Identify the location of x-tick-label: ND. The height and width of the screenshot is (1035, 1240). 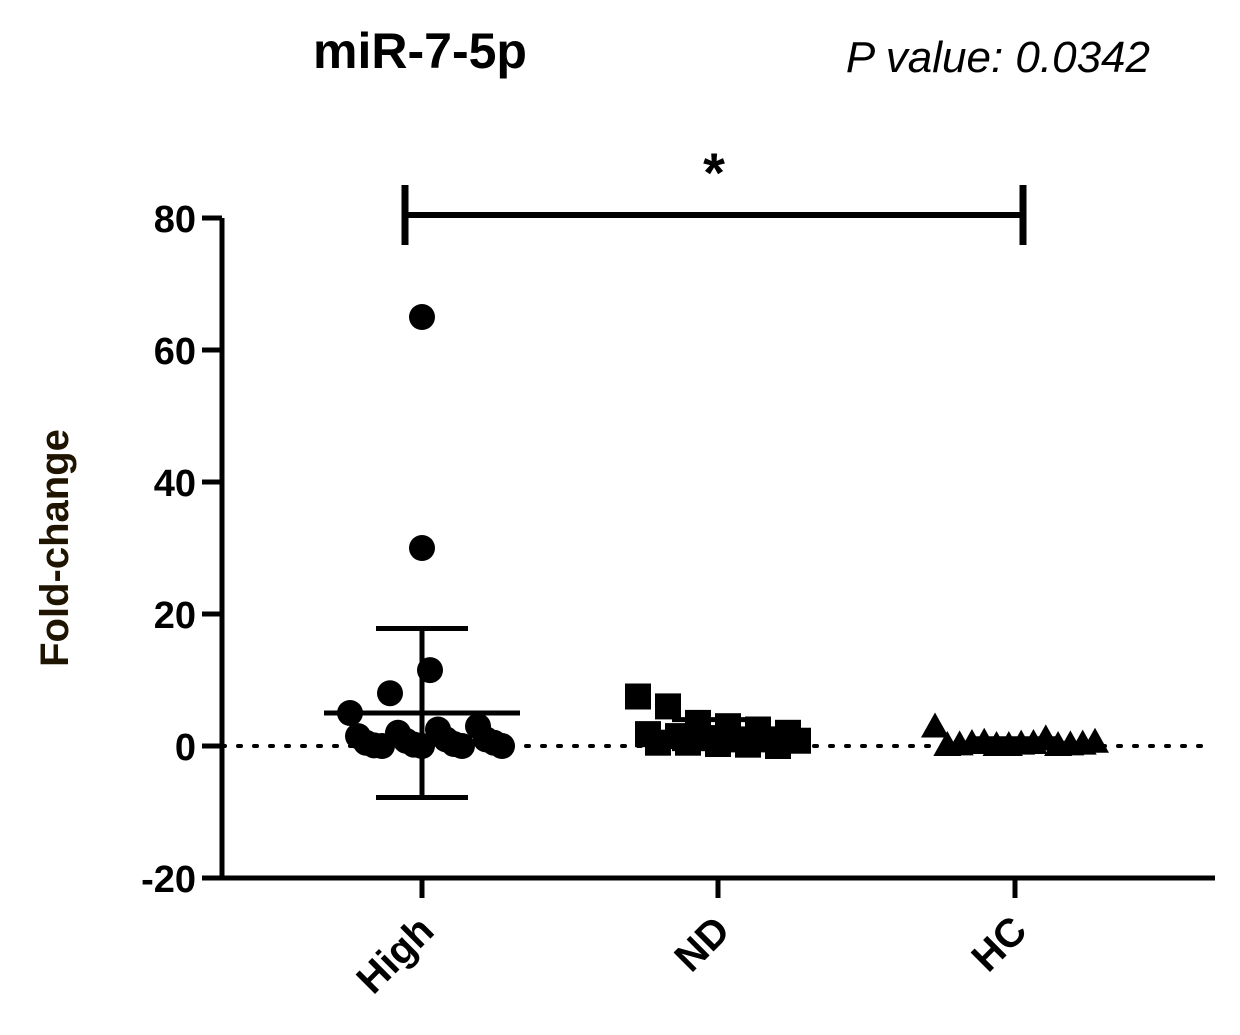
(702, 944).